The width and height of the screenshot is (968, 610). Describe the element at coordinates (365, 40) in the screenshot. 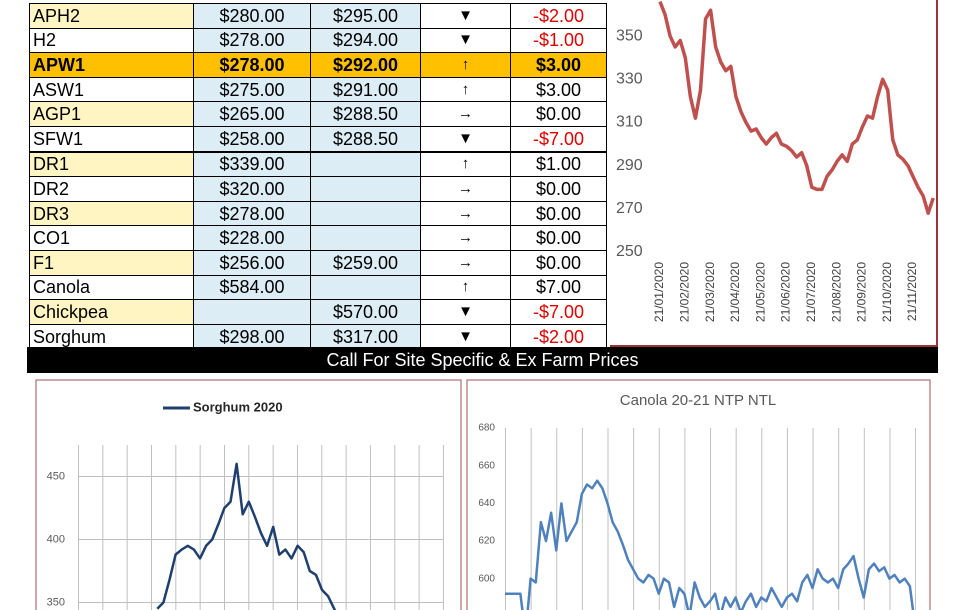

I see `price: $294.00` at that location.